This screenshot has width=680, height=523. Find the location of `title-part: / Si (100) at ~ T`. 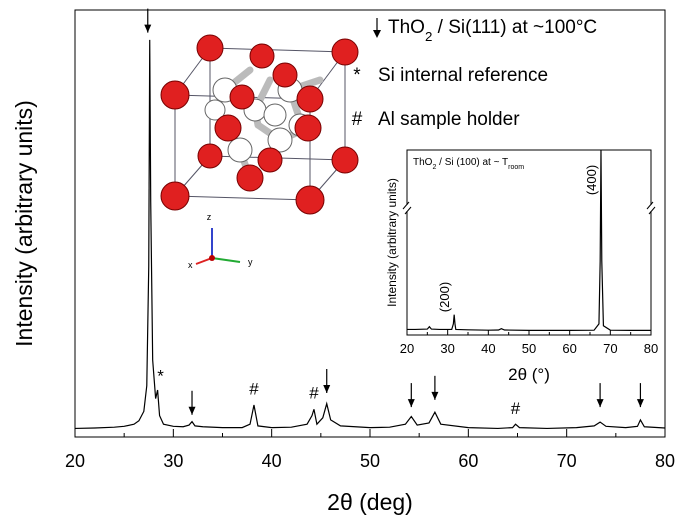

title-part: / Si (100) at ~ T is located at coordinates (472, 162).